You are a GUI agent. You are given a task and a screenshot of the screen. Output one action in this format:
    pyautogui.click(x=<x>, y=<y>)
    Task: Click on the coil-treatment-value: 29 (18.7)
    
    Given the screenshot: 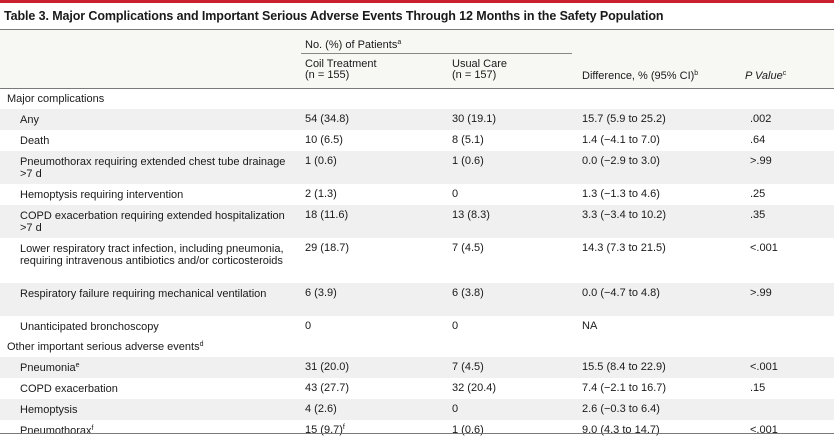 What is the action you would take?
    pyautogui.click(x=327, y=248)
    